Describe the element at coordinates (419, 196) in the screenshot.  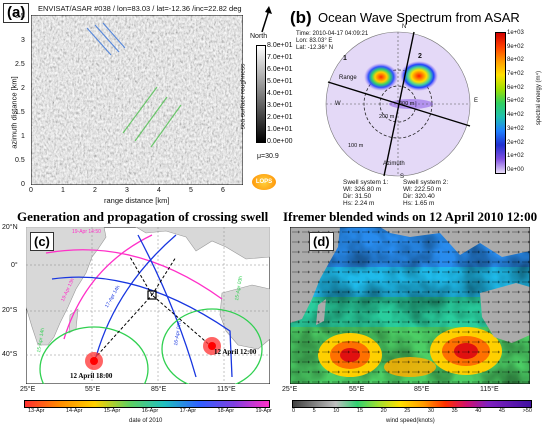
I see `swell-2-dir: Dir: 320.40` at that location.